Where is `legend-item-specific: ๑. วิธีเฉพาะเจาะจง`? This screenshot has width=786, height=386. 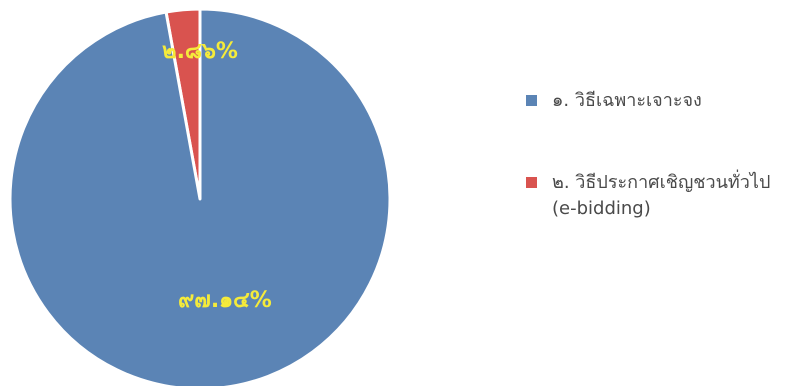
legend-item-specific: ๑. วิธีเฉพาะเจาะจง is located at coordinates (653, 101).